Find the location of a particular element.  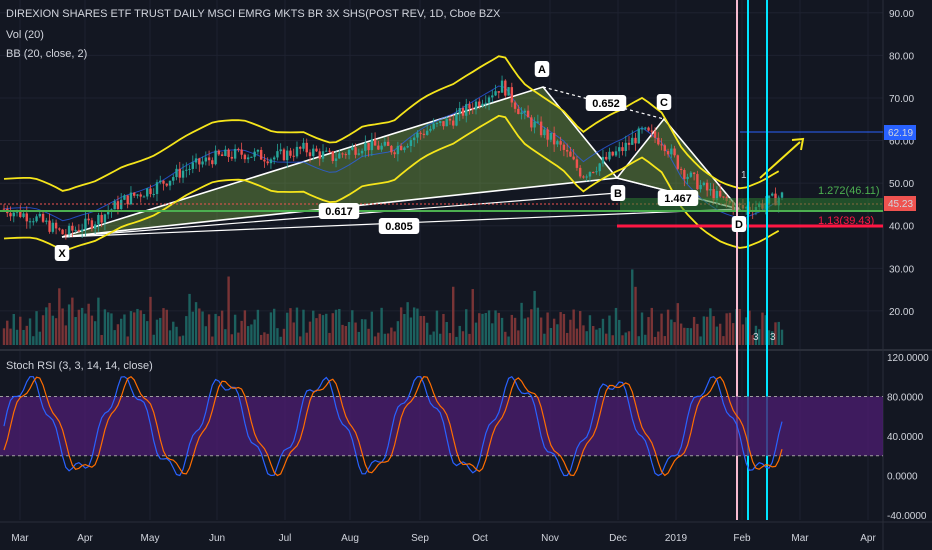

point-a-label-bg is located at coordinates (542, 69).